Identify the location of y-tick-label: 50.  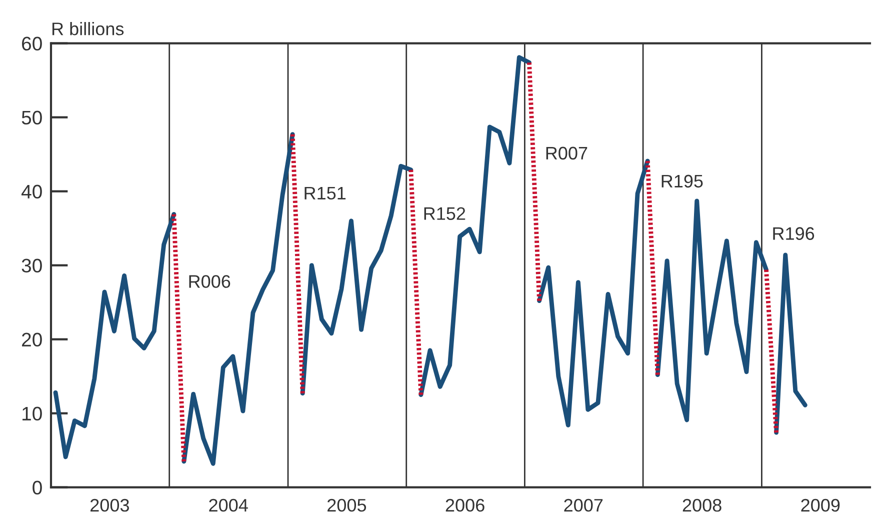
(32, 117).